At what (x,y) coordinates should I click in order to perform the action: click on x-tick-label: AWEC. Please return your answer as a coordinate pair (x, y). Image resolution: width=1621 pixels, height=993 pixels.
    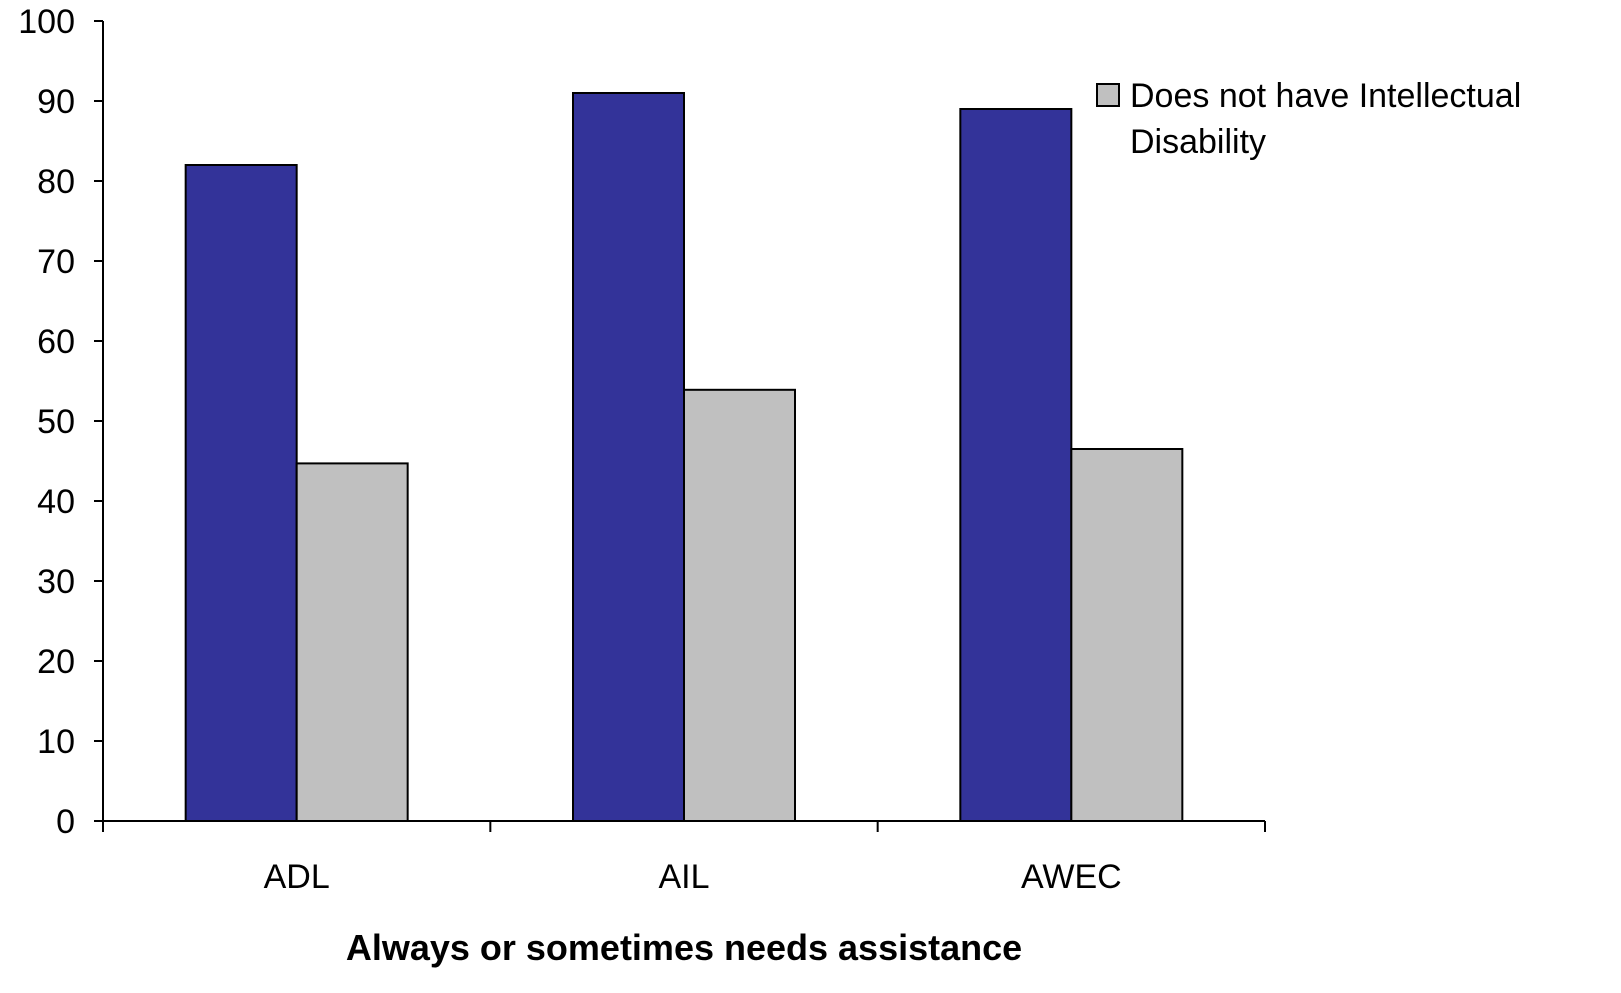
    Looking at the image, I should click on (1071, 877).